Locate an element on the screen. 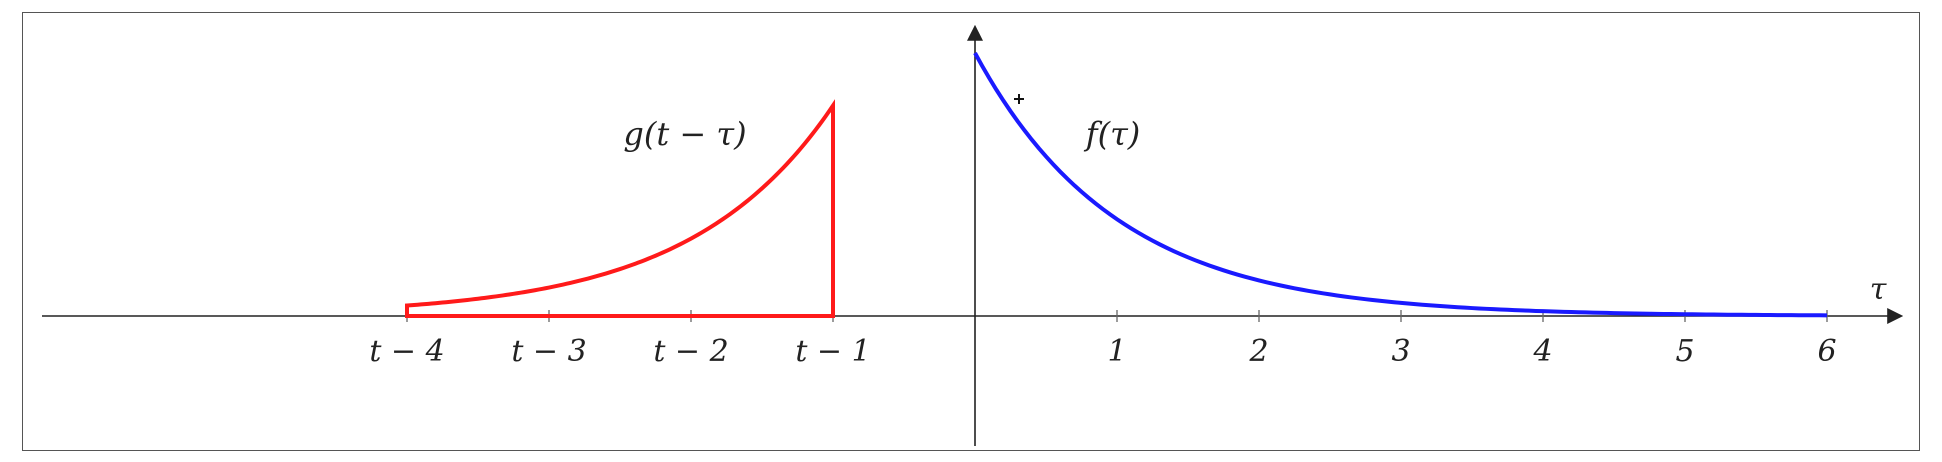  x-tick-label: t − 2 is located at coordinates (690, 351).